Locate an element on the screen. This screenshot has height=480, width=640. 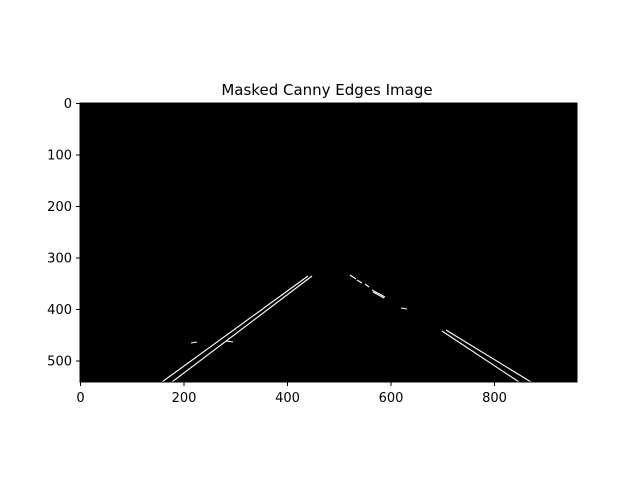
edge-lines is located at coordinates (346, 328).